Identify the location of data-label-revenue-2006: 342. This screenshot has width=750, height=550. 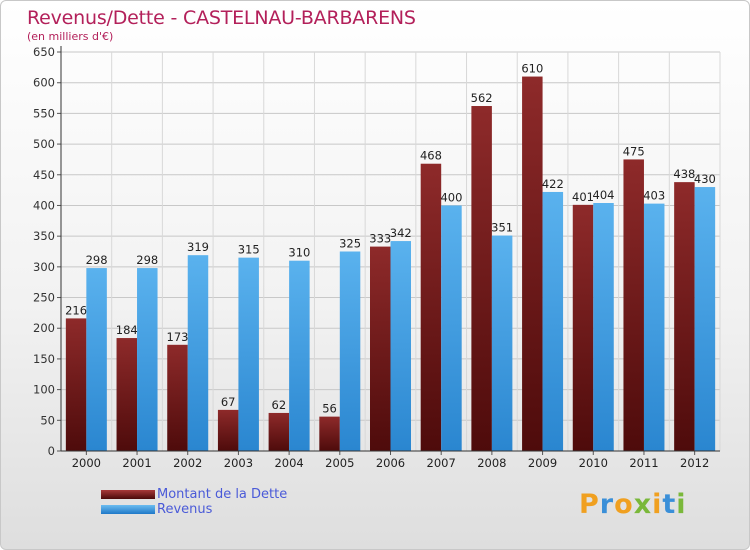
(401, 233).